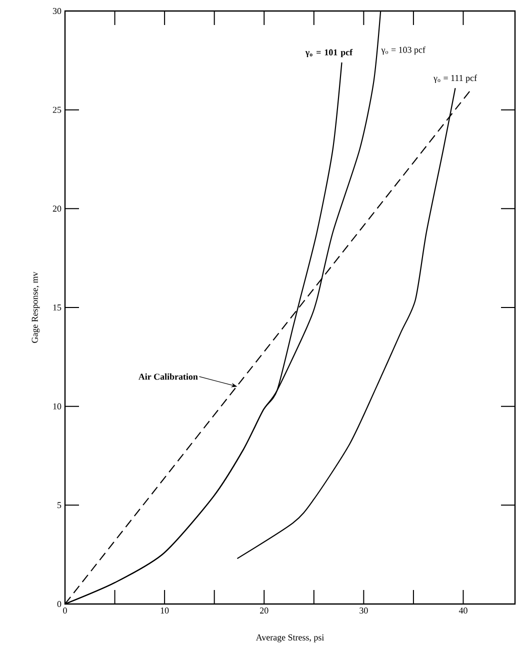  Describe the element at coordinates (57, 209) in the screenshot. I see `y-tick-label: 20` at that location.